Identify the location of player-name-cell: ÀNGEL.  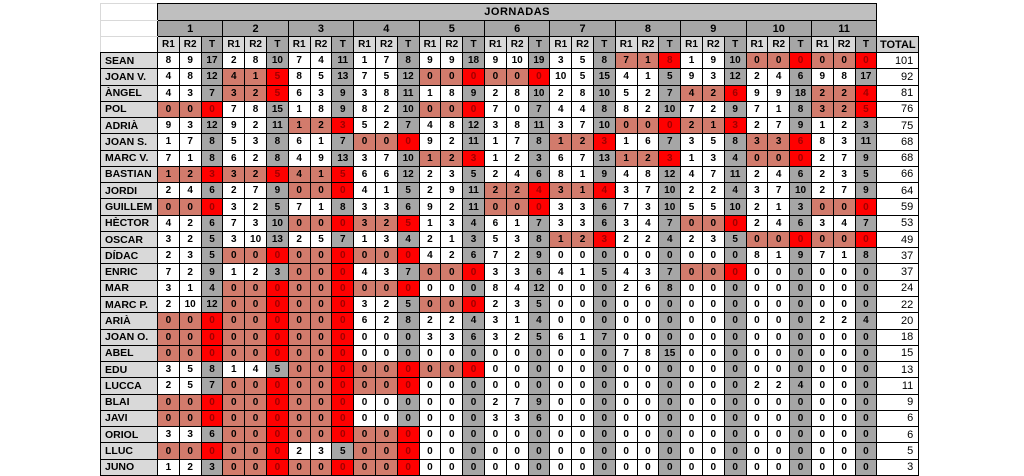
(129, 93).